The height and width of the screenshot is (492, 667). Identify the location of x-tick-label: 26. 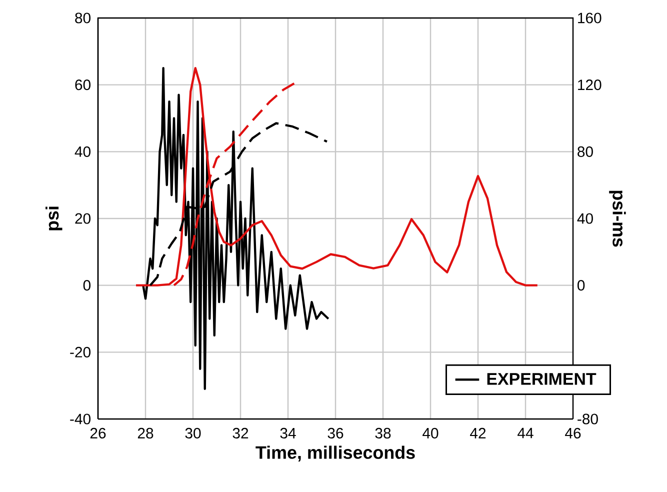
(98, 433).